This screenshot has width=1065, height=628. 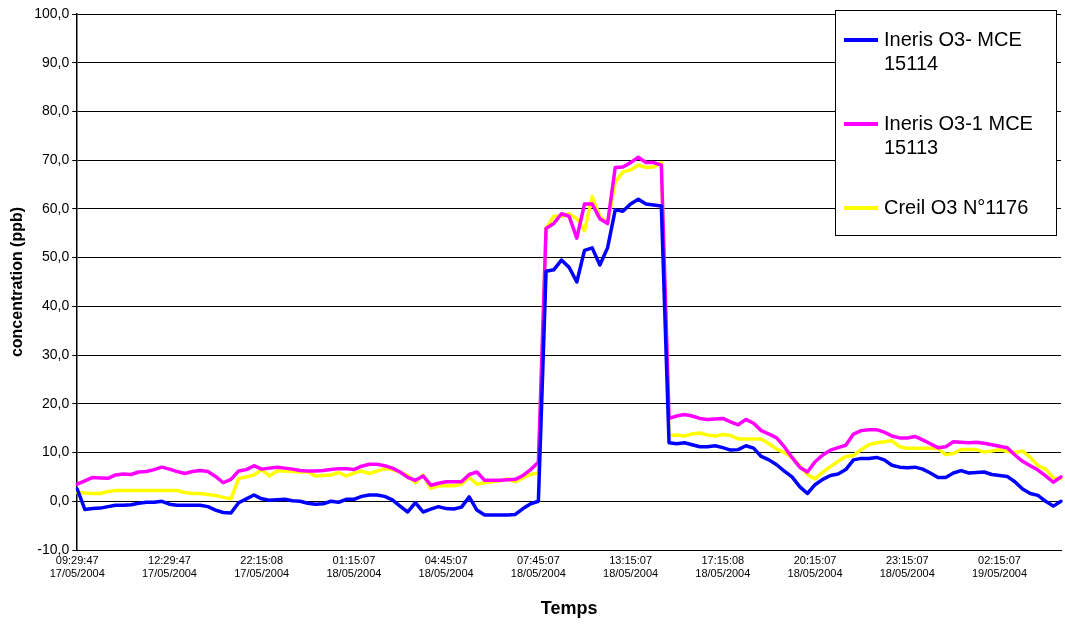 I want to click on x-tick-label: 04:45:07 18/05/2004, so click(x=446, y=566).